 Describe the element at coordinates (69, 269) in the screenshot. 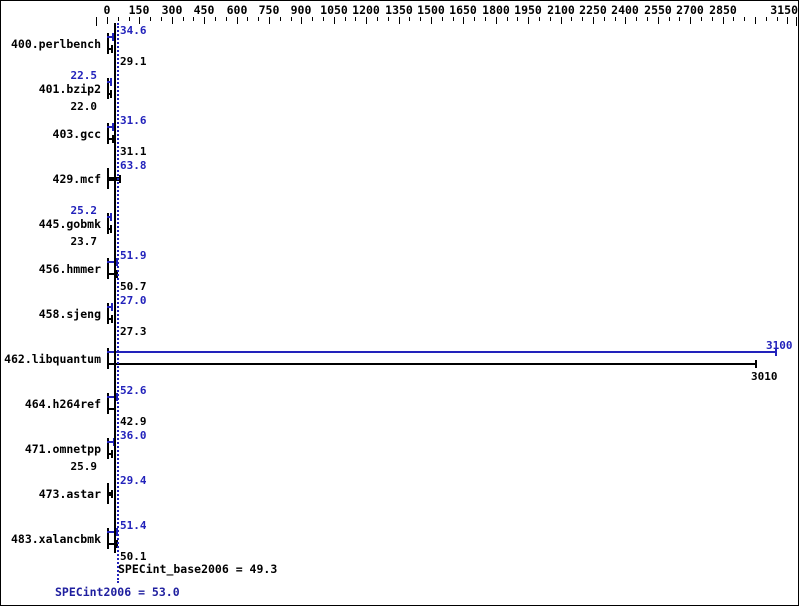

I see `benchmark-label: 456.hmmer` at that location.